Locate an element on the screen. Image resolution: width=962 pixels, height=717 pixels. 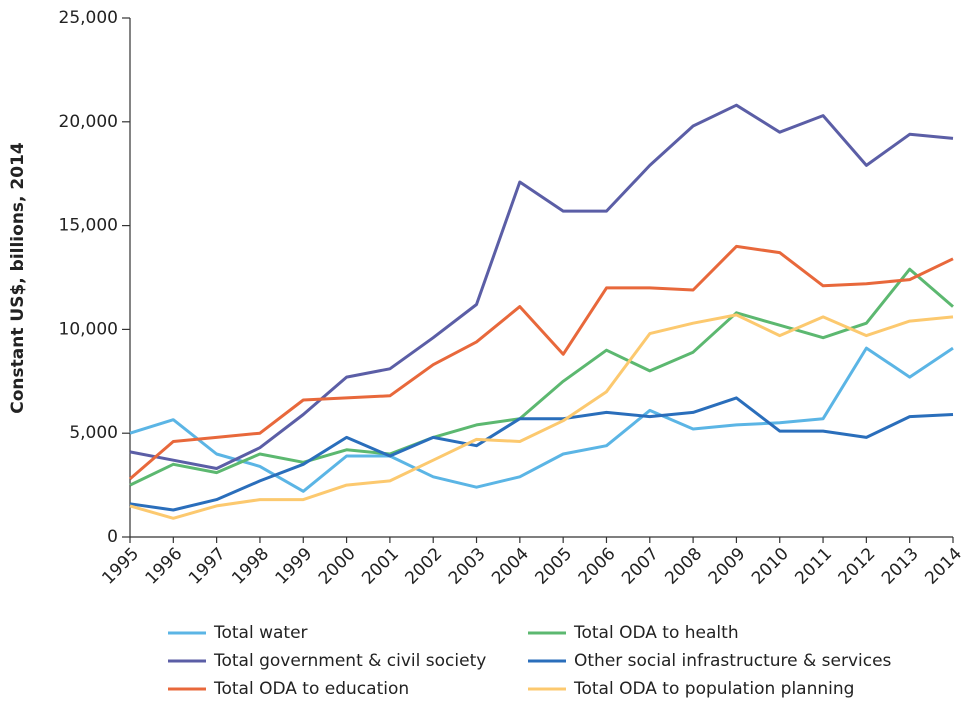
x-tick-label: 2009 is located at coordinates (727, 566).